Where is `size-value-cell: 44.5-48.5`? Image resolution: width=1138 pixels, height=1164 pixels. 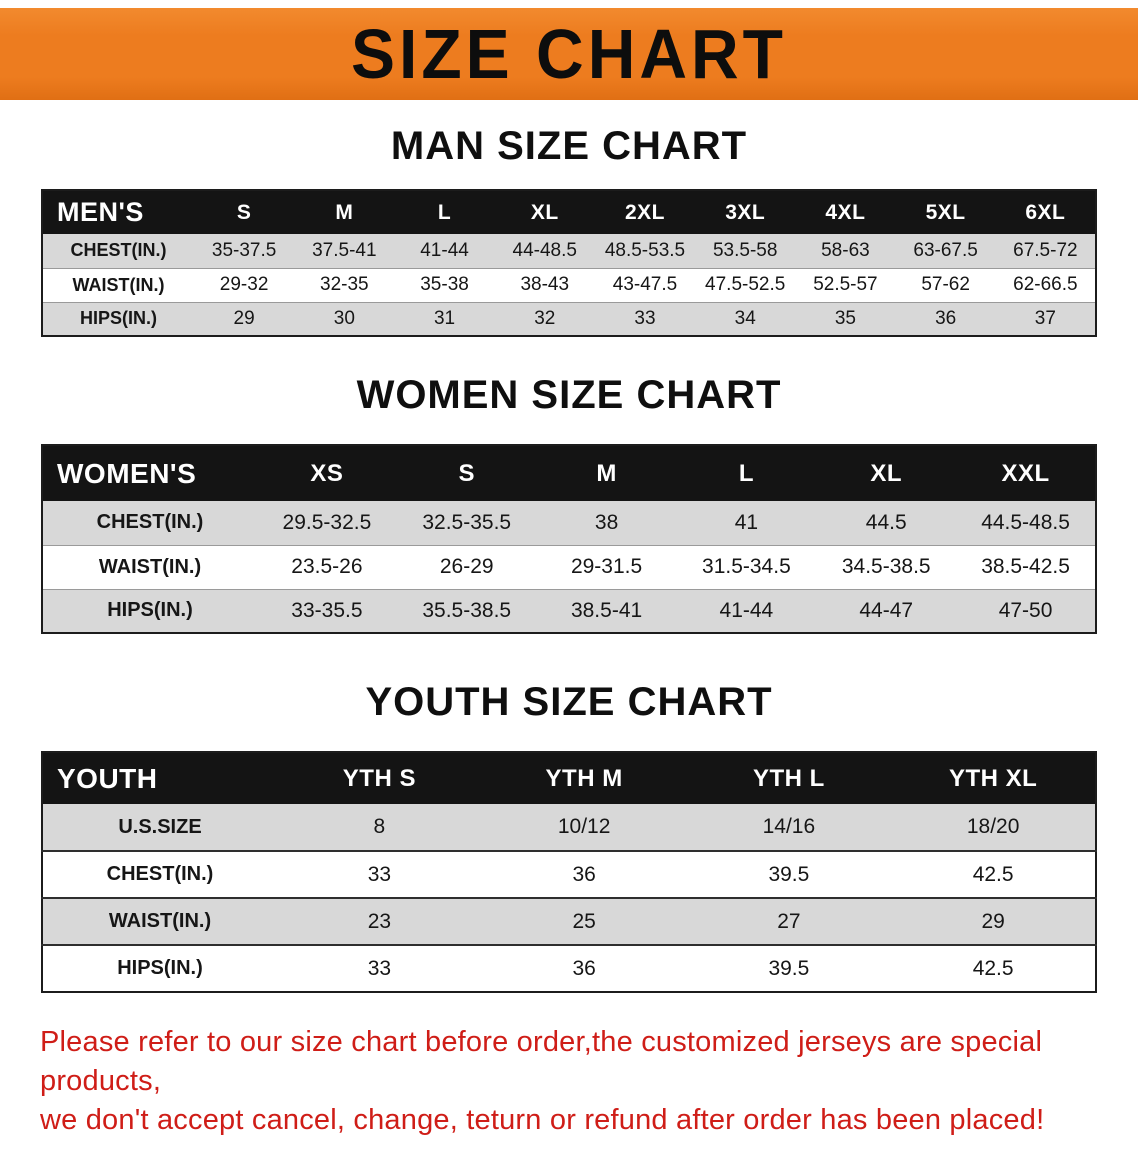
size-value-cell: 44.5-48.5 is located at coordinates (1025, 522).